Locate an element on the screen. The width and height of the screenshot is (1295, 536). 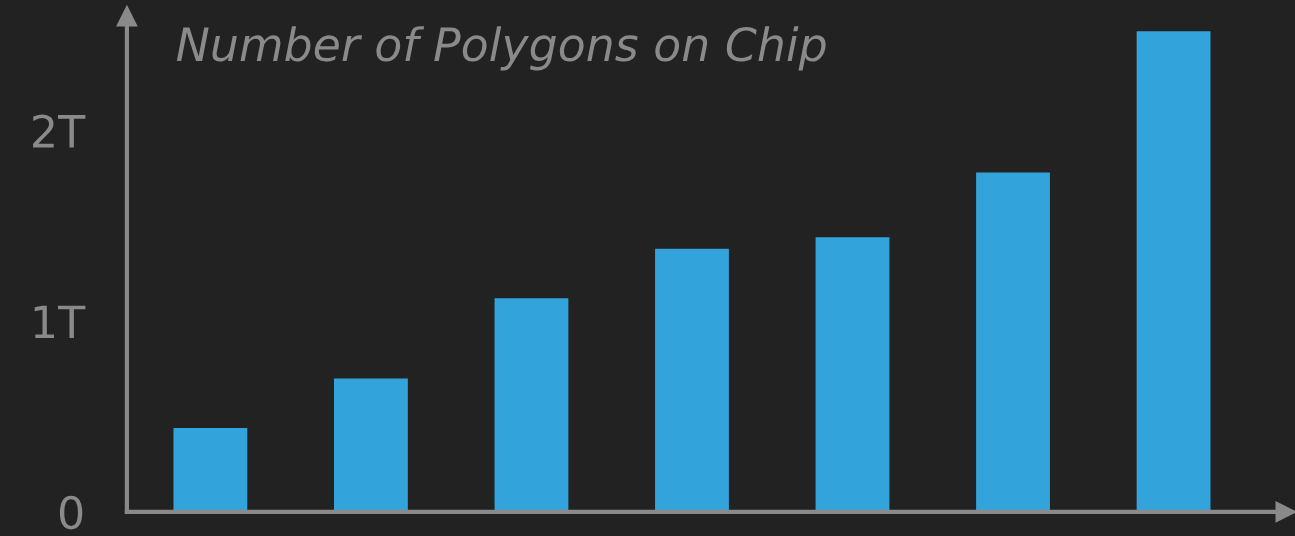
y-tick-label: 1T is located at coordinates (60, 322).